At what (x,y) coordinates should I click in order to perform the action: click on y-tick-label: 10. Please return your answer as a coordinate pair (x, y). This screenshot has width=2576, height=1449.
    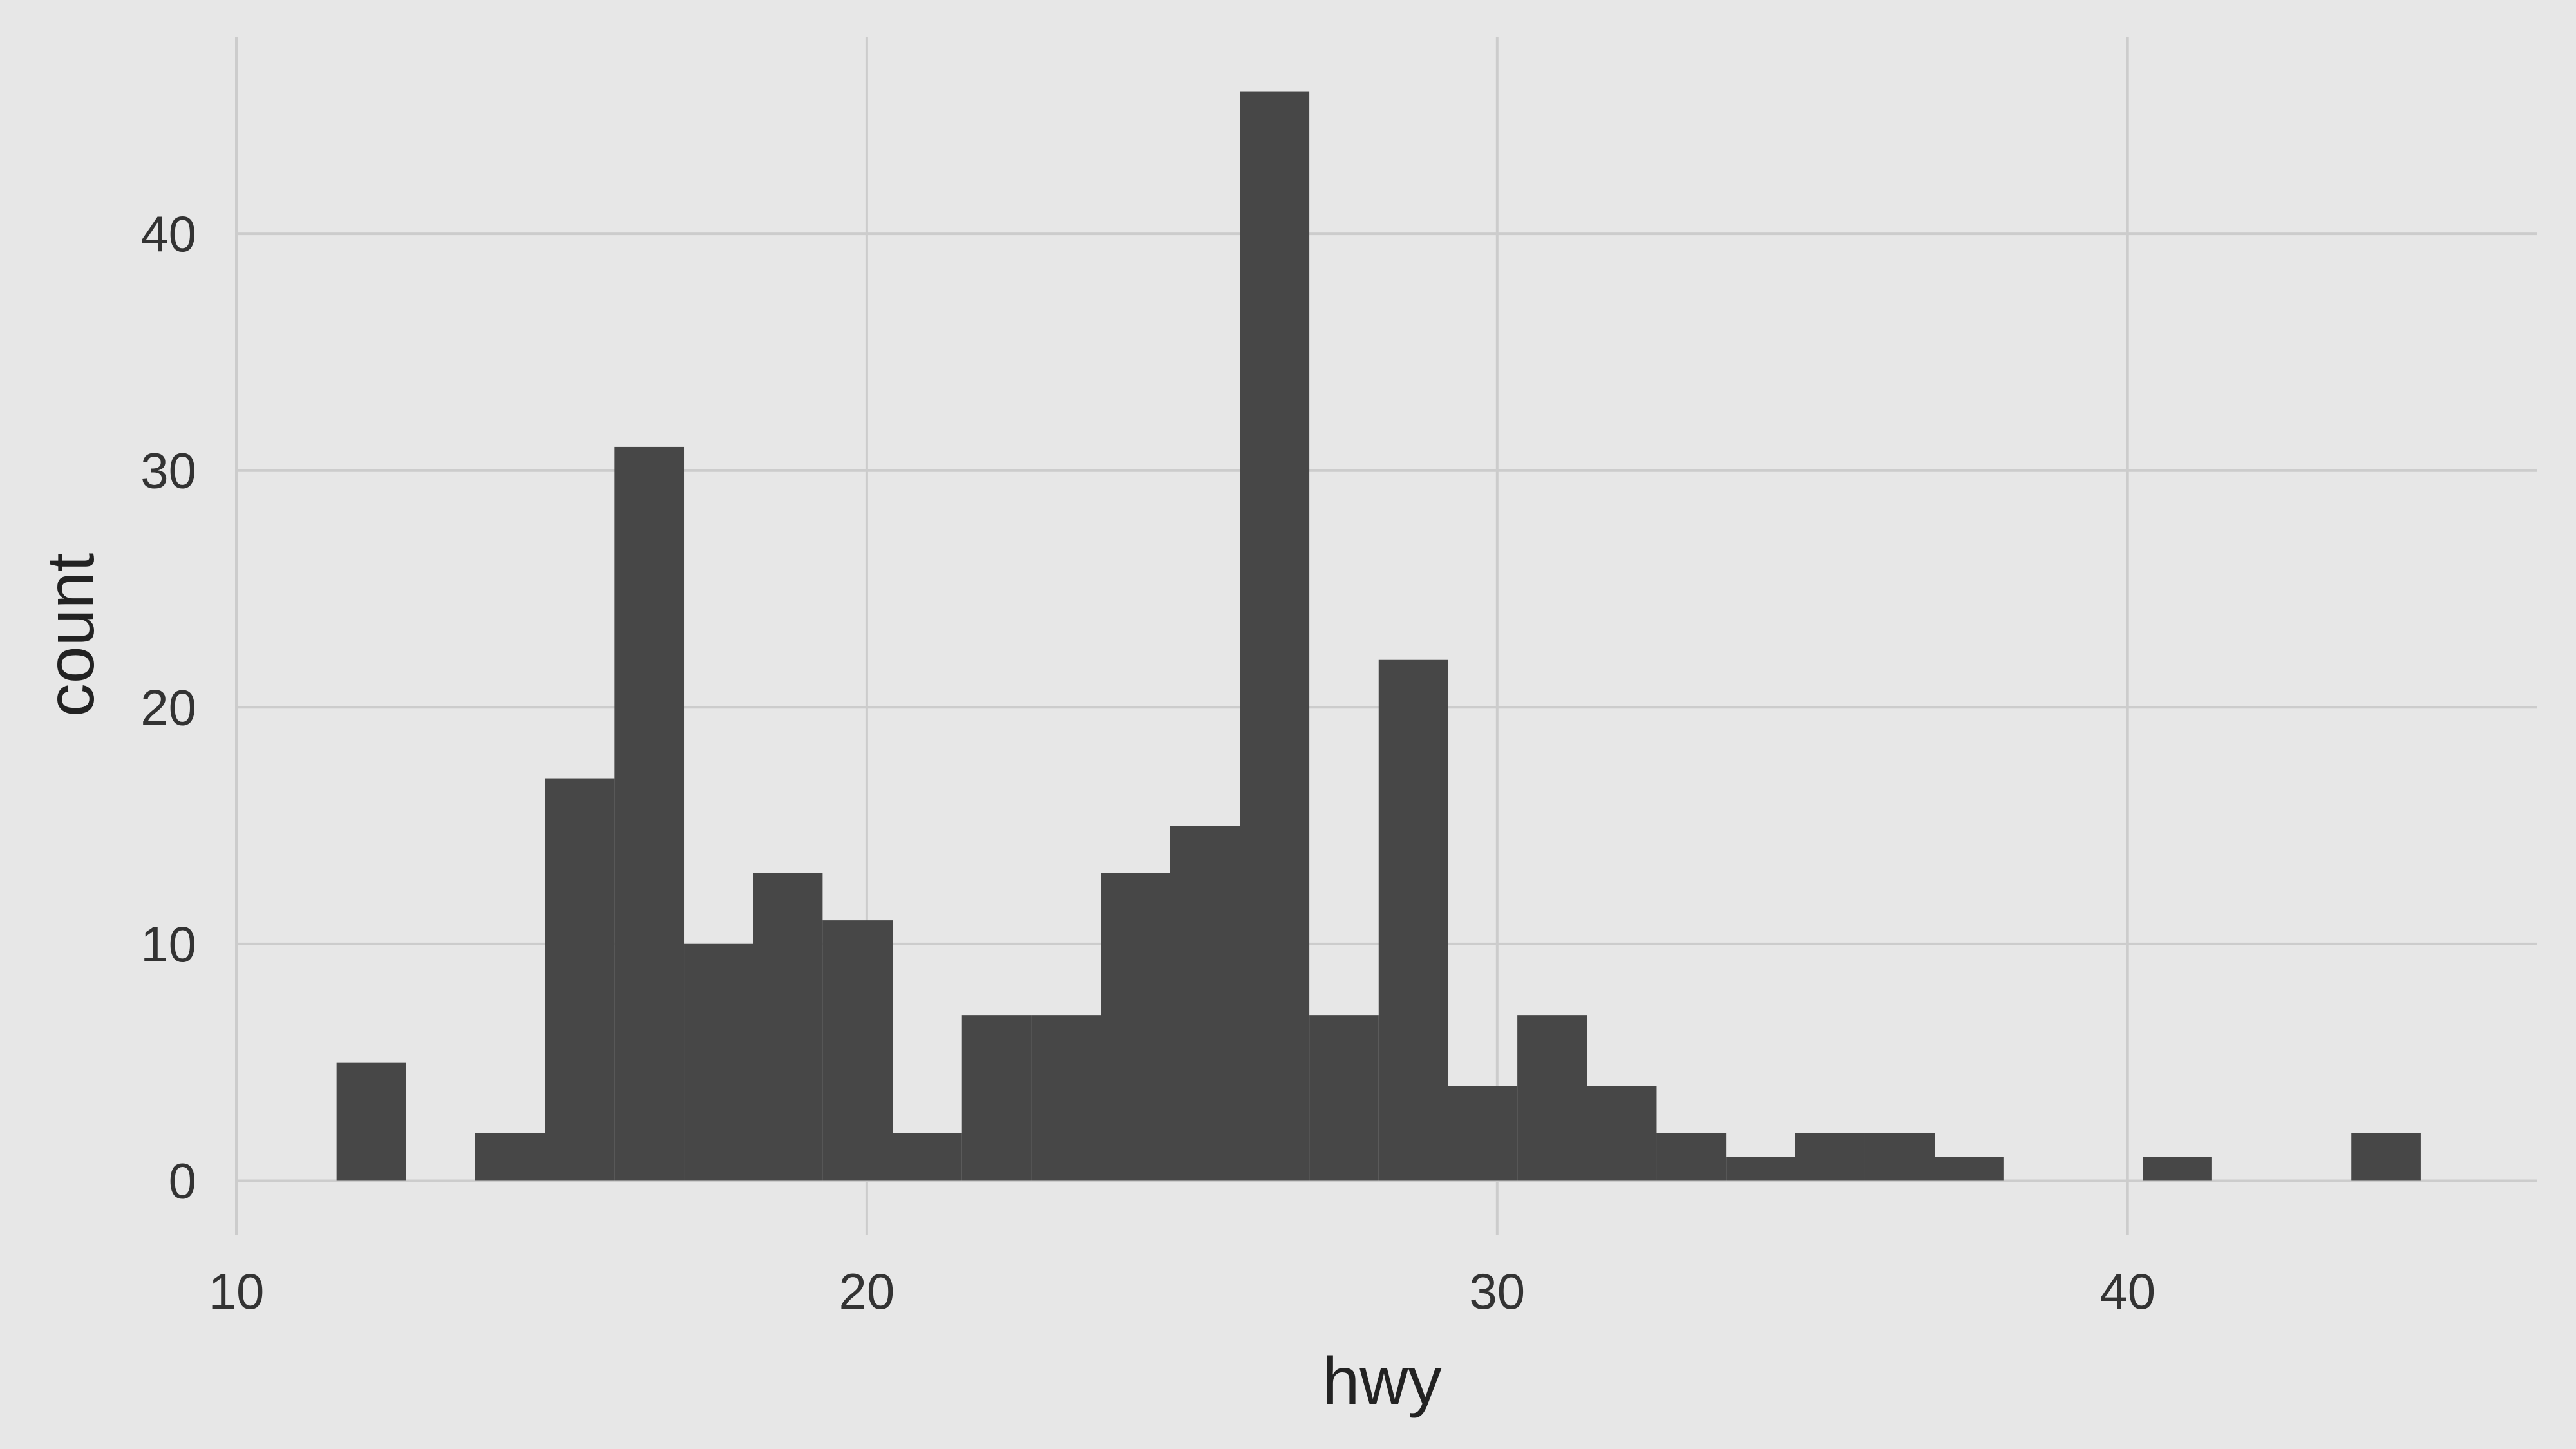
    Looking at the image, I should click on (168, 944).